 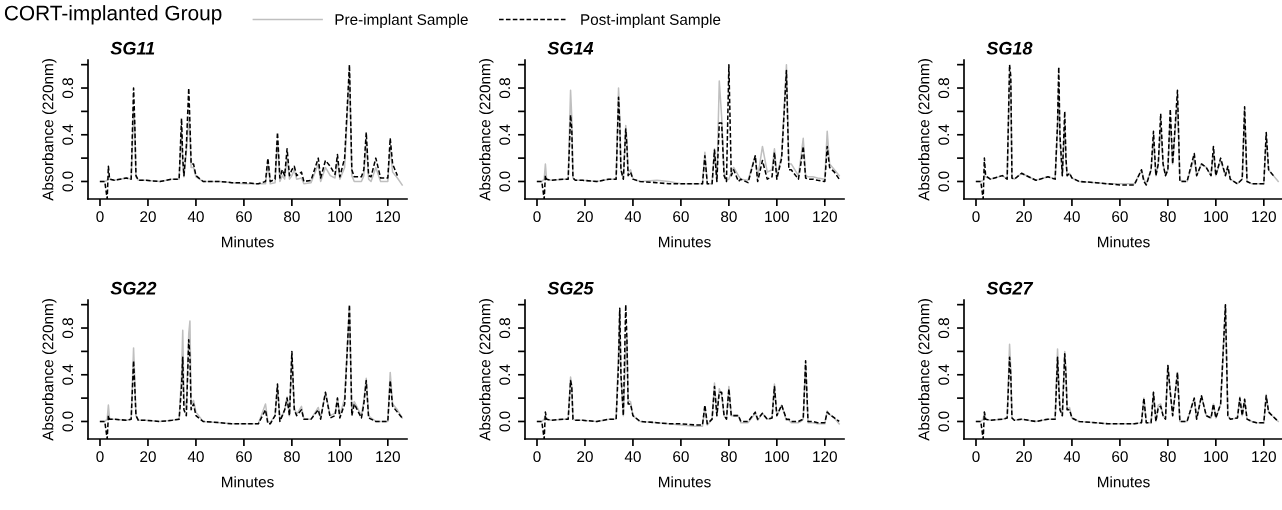 What do you see at coordinates (132, 48) in the screenshot?
I see `chart-title: SG11` at bounding box center [132, 48].